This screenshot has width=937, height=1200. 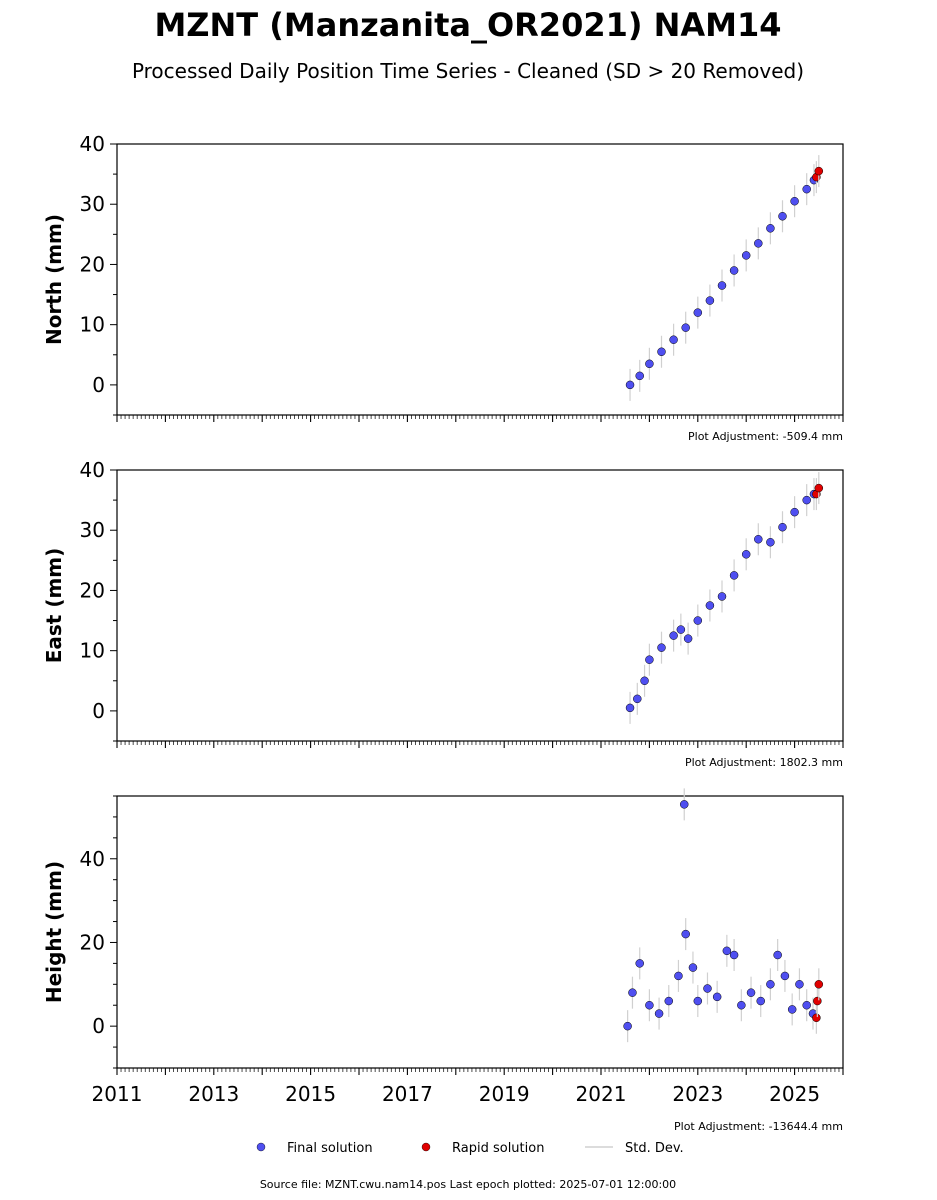 What do you see at coordinates (54, 932) in the screenshot?
I see `y-axis-label: Height (mm)` at bounding box center [54, 932].